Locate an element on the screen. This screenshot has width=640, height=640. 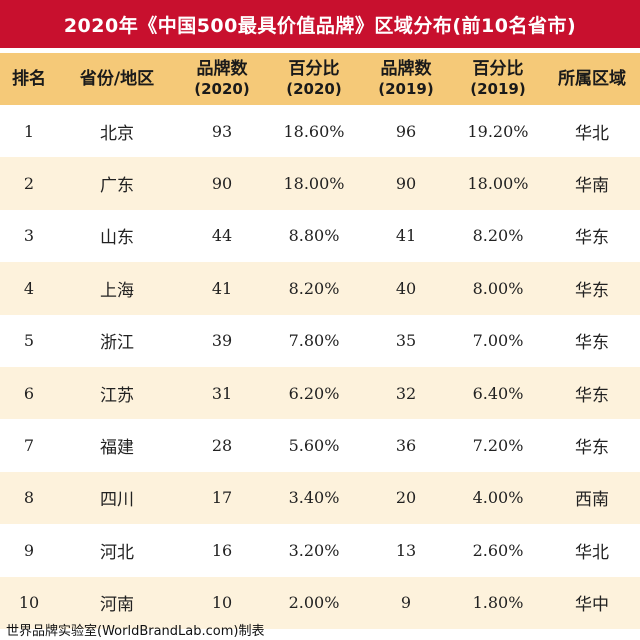
cell-region: 华南 is located at coordinates (592, 186).